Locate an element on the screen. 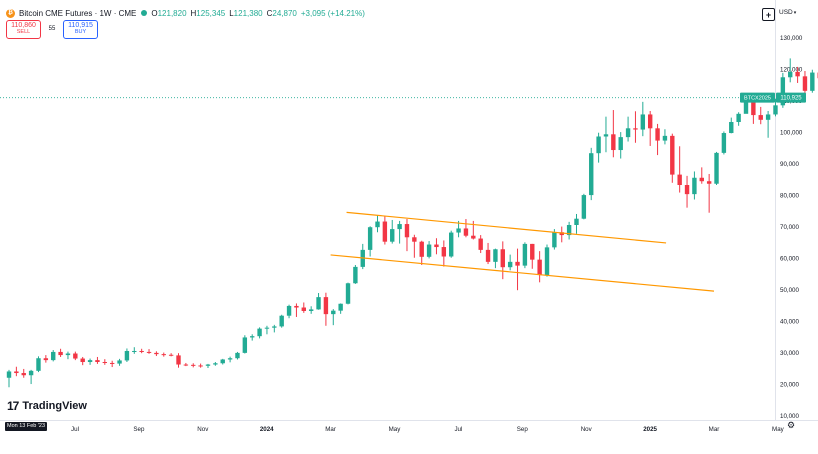  add-symbol-button: + is located at coordinates (768, 14).